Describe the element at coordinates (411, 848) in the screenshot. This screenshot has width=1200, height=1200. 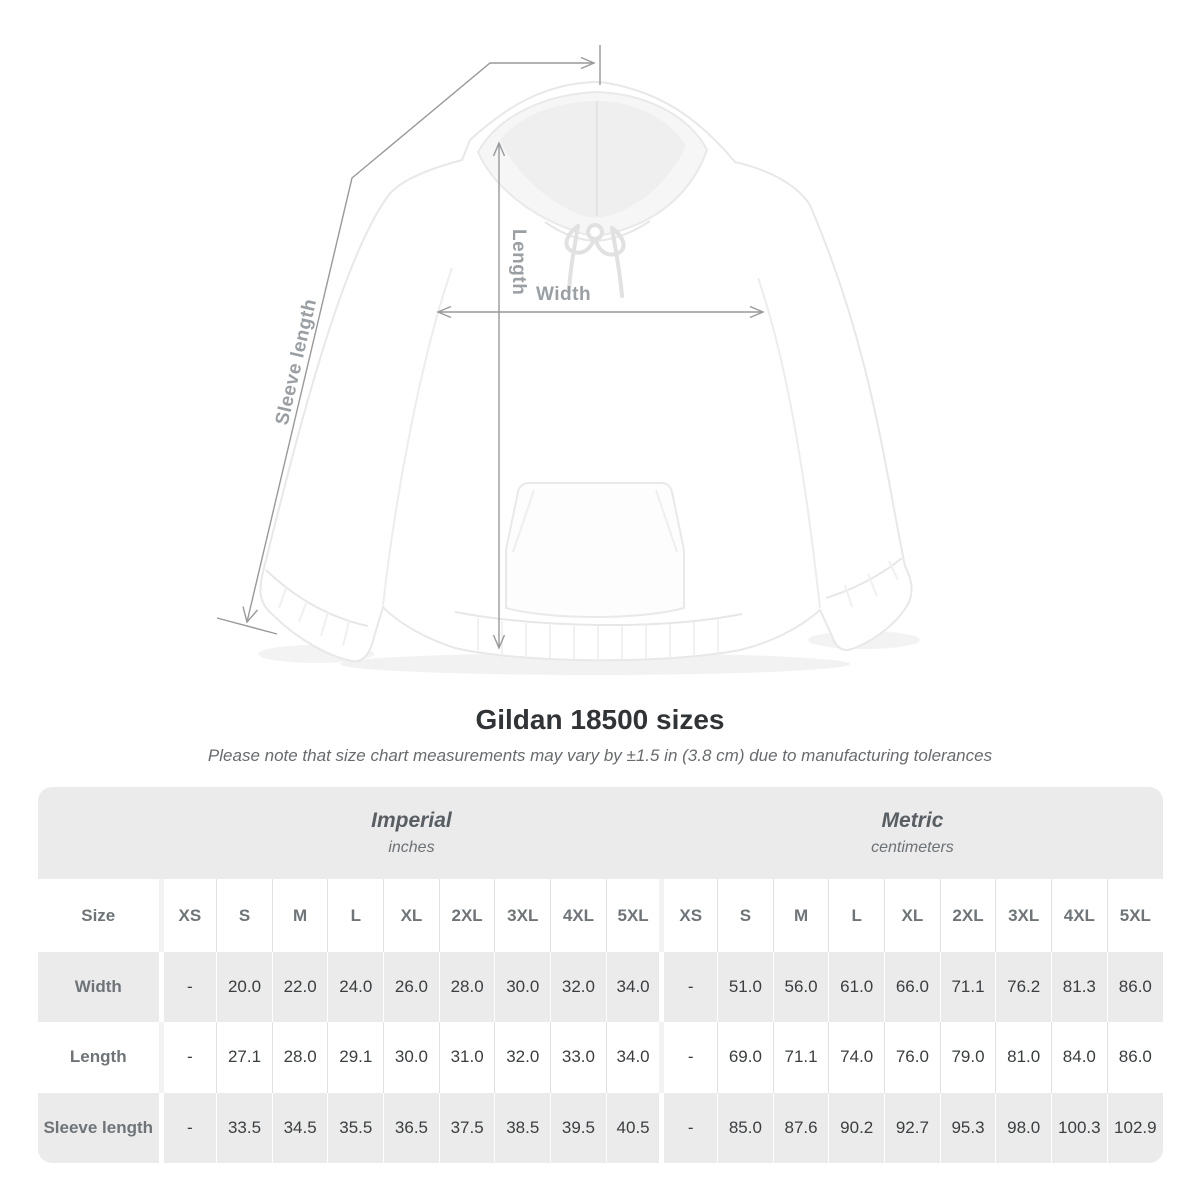
I see `imperial-sublabel: inches` at that location.